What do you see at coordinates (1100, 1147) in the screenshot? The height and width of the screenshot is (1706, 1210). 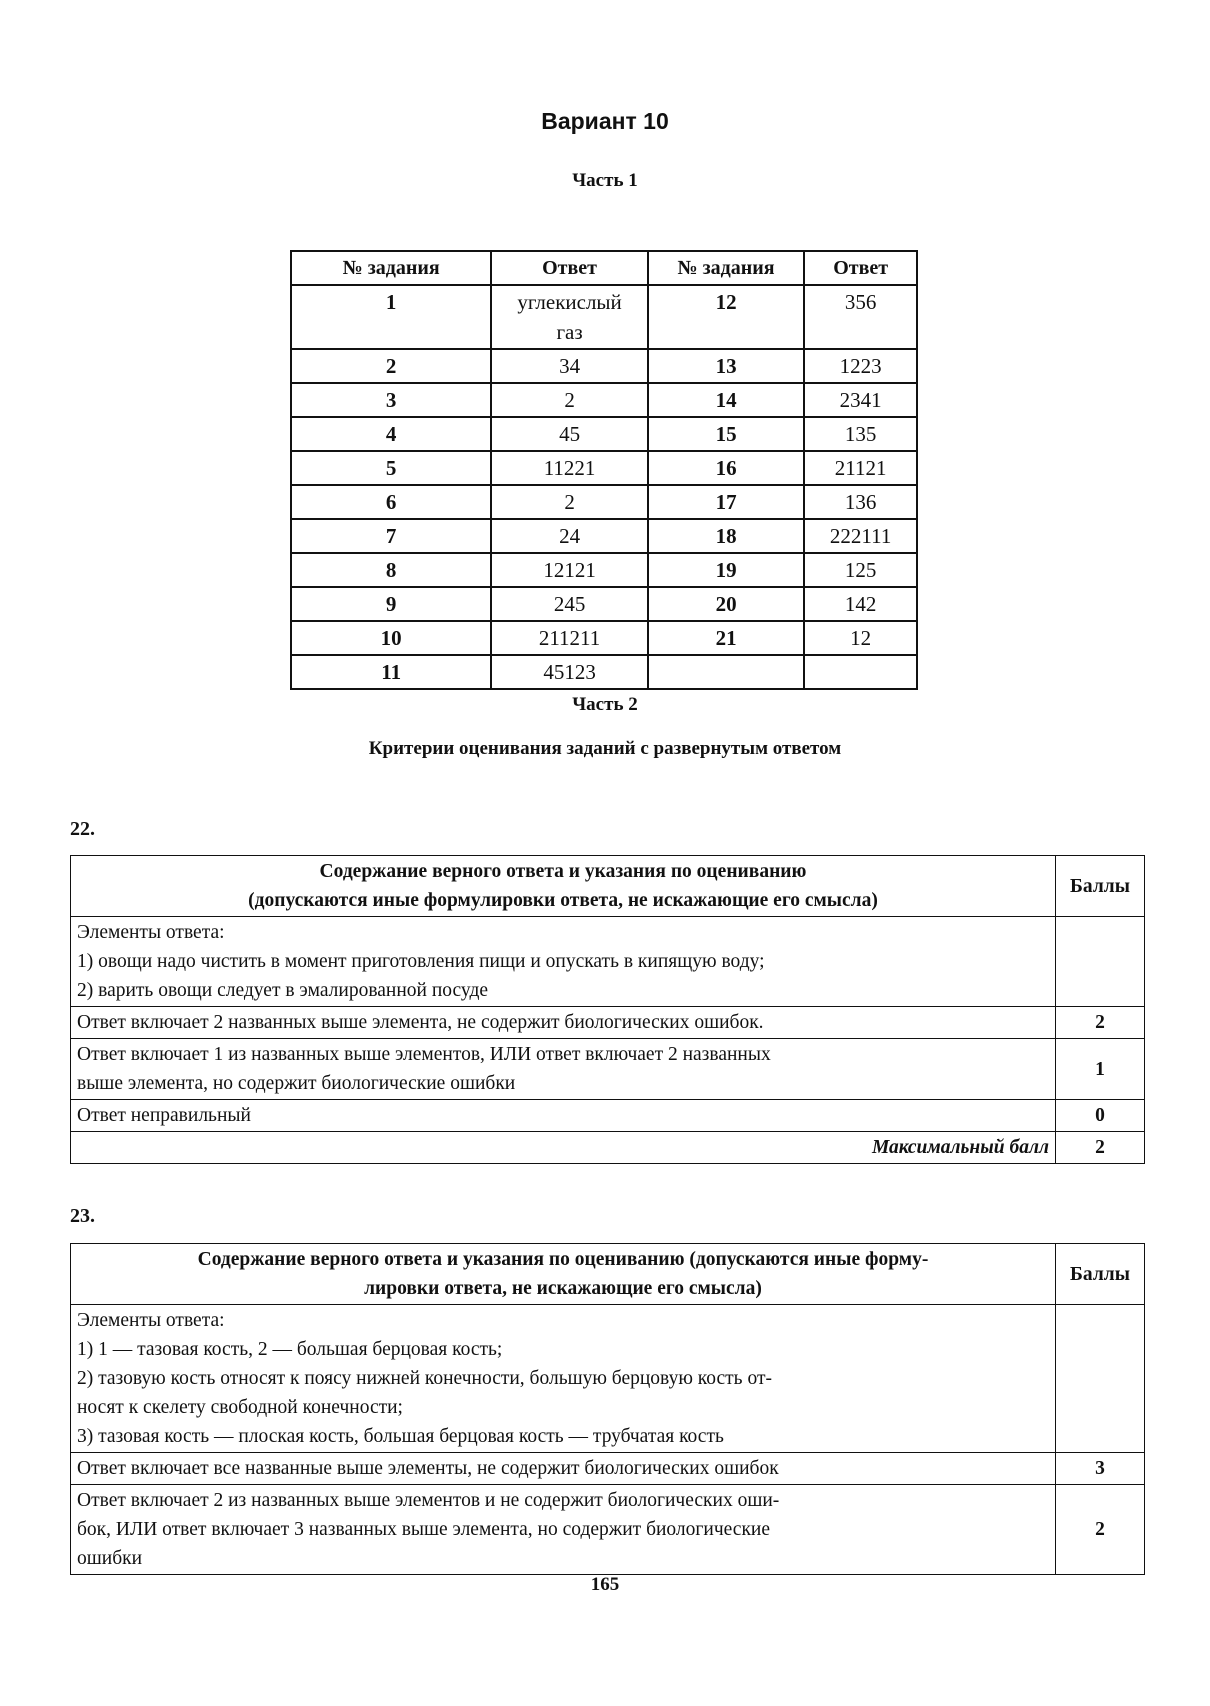 I see `max-score-value: 2` at bounding box center [1100, 1147].